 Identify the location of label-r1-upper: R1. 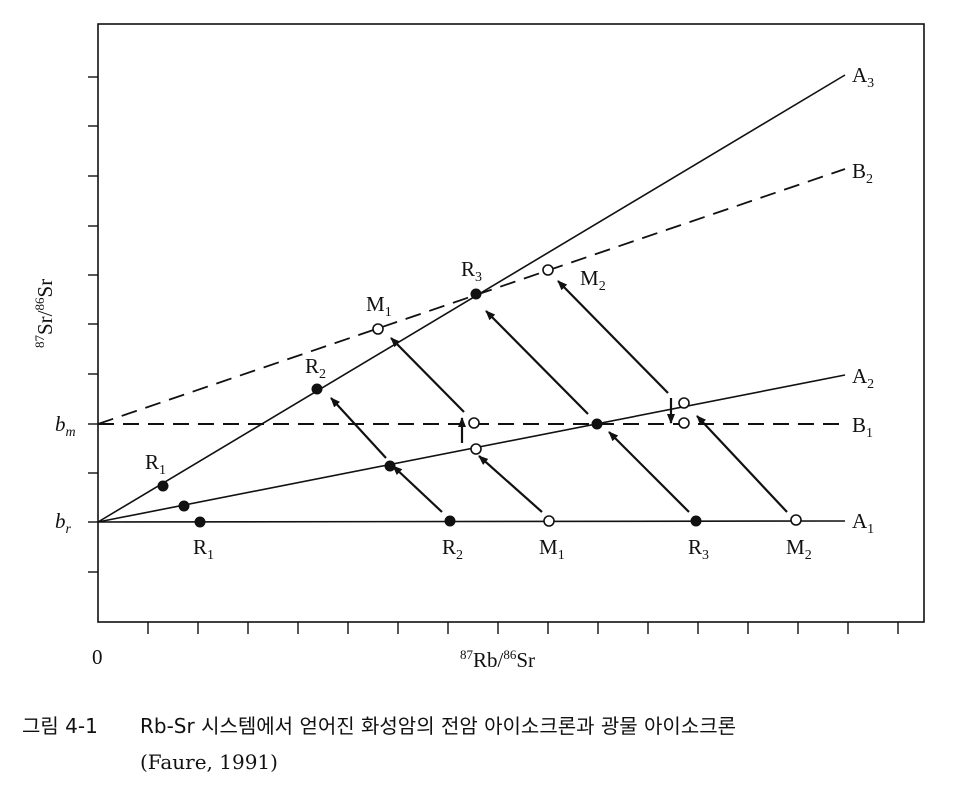
(155, 464).